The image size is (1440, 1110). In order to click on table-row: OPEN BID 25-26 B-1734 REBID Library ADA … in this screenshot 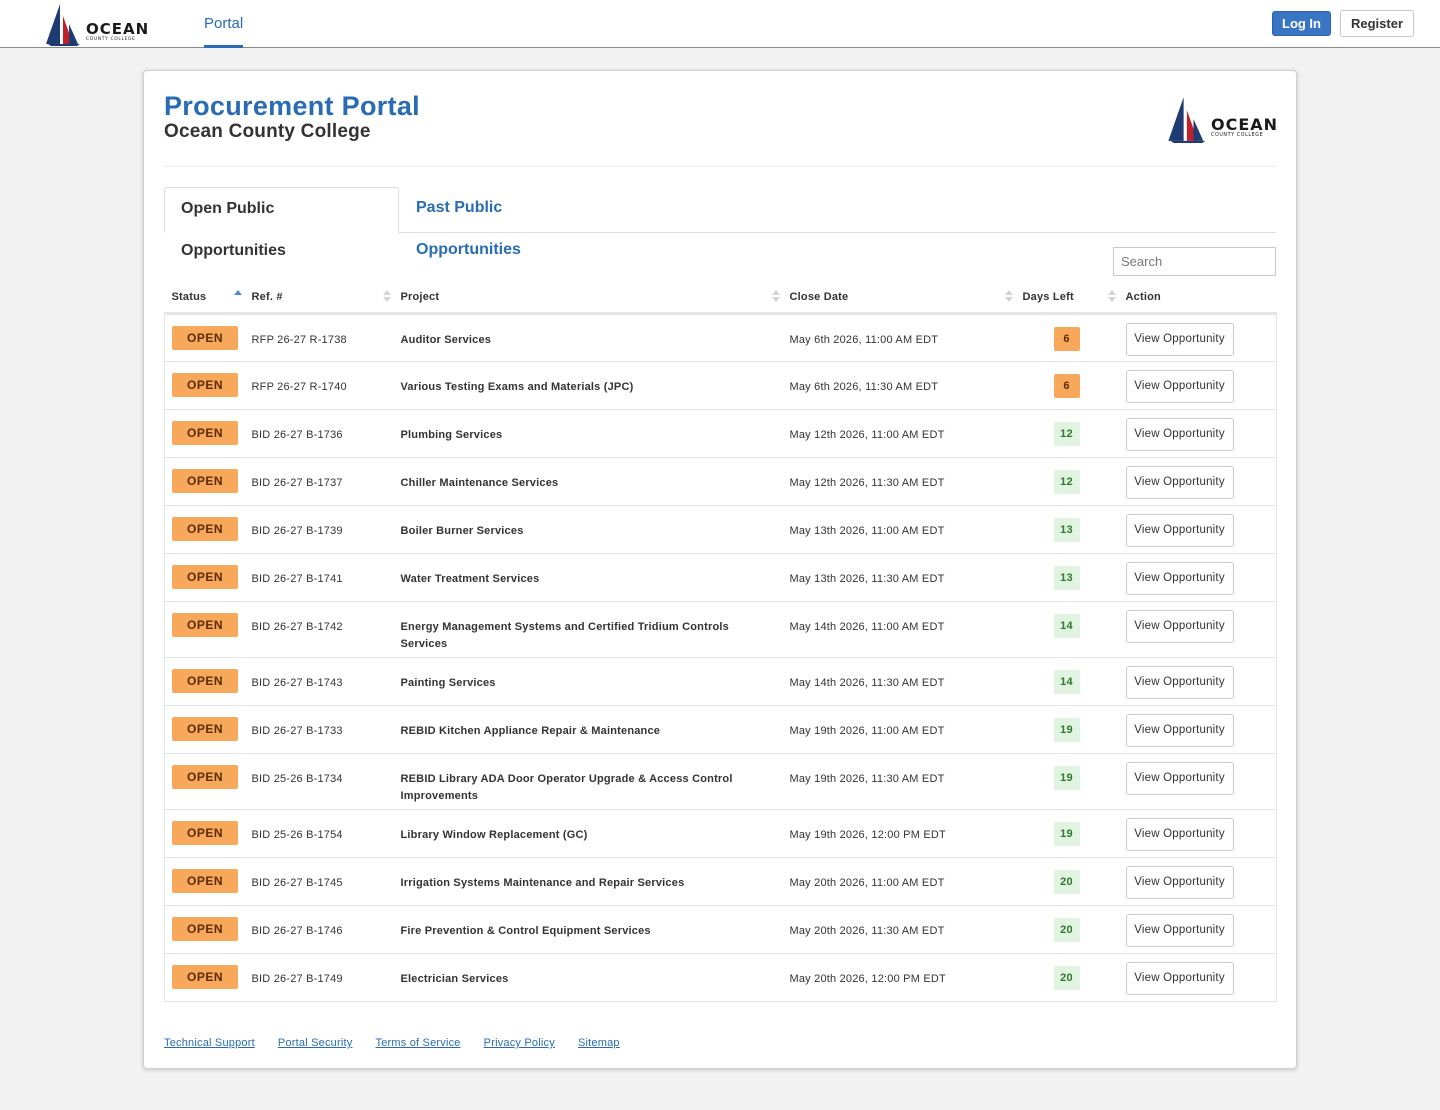, I will do `click(720, 781)`.